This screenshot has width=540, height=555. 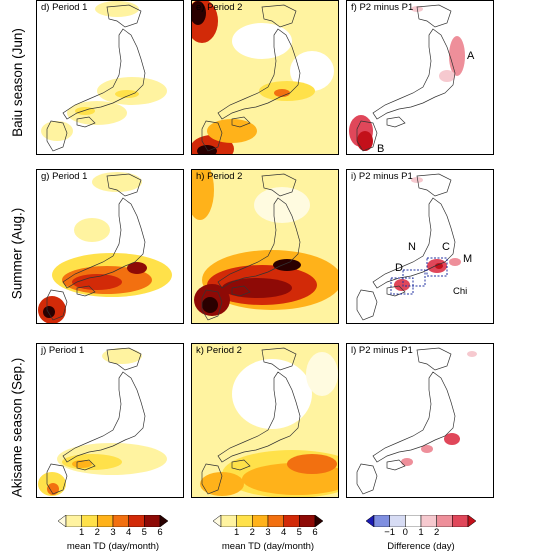 What do you see at coordinates (382, 350) in the screenshot?
I see `panel-title: l) P2 minus P1` at bounding box center [382, 350].